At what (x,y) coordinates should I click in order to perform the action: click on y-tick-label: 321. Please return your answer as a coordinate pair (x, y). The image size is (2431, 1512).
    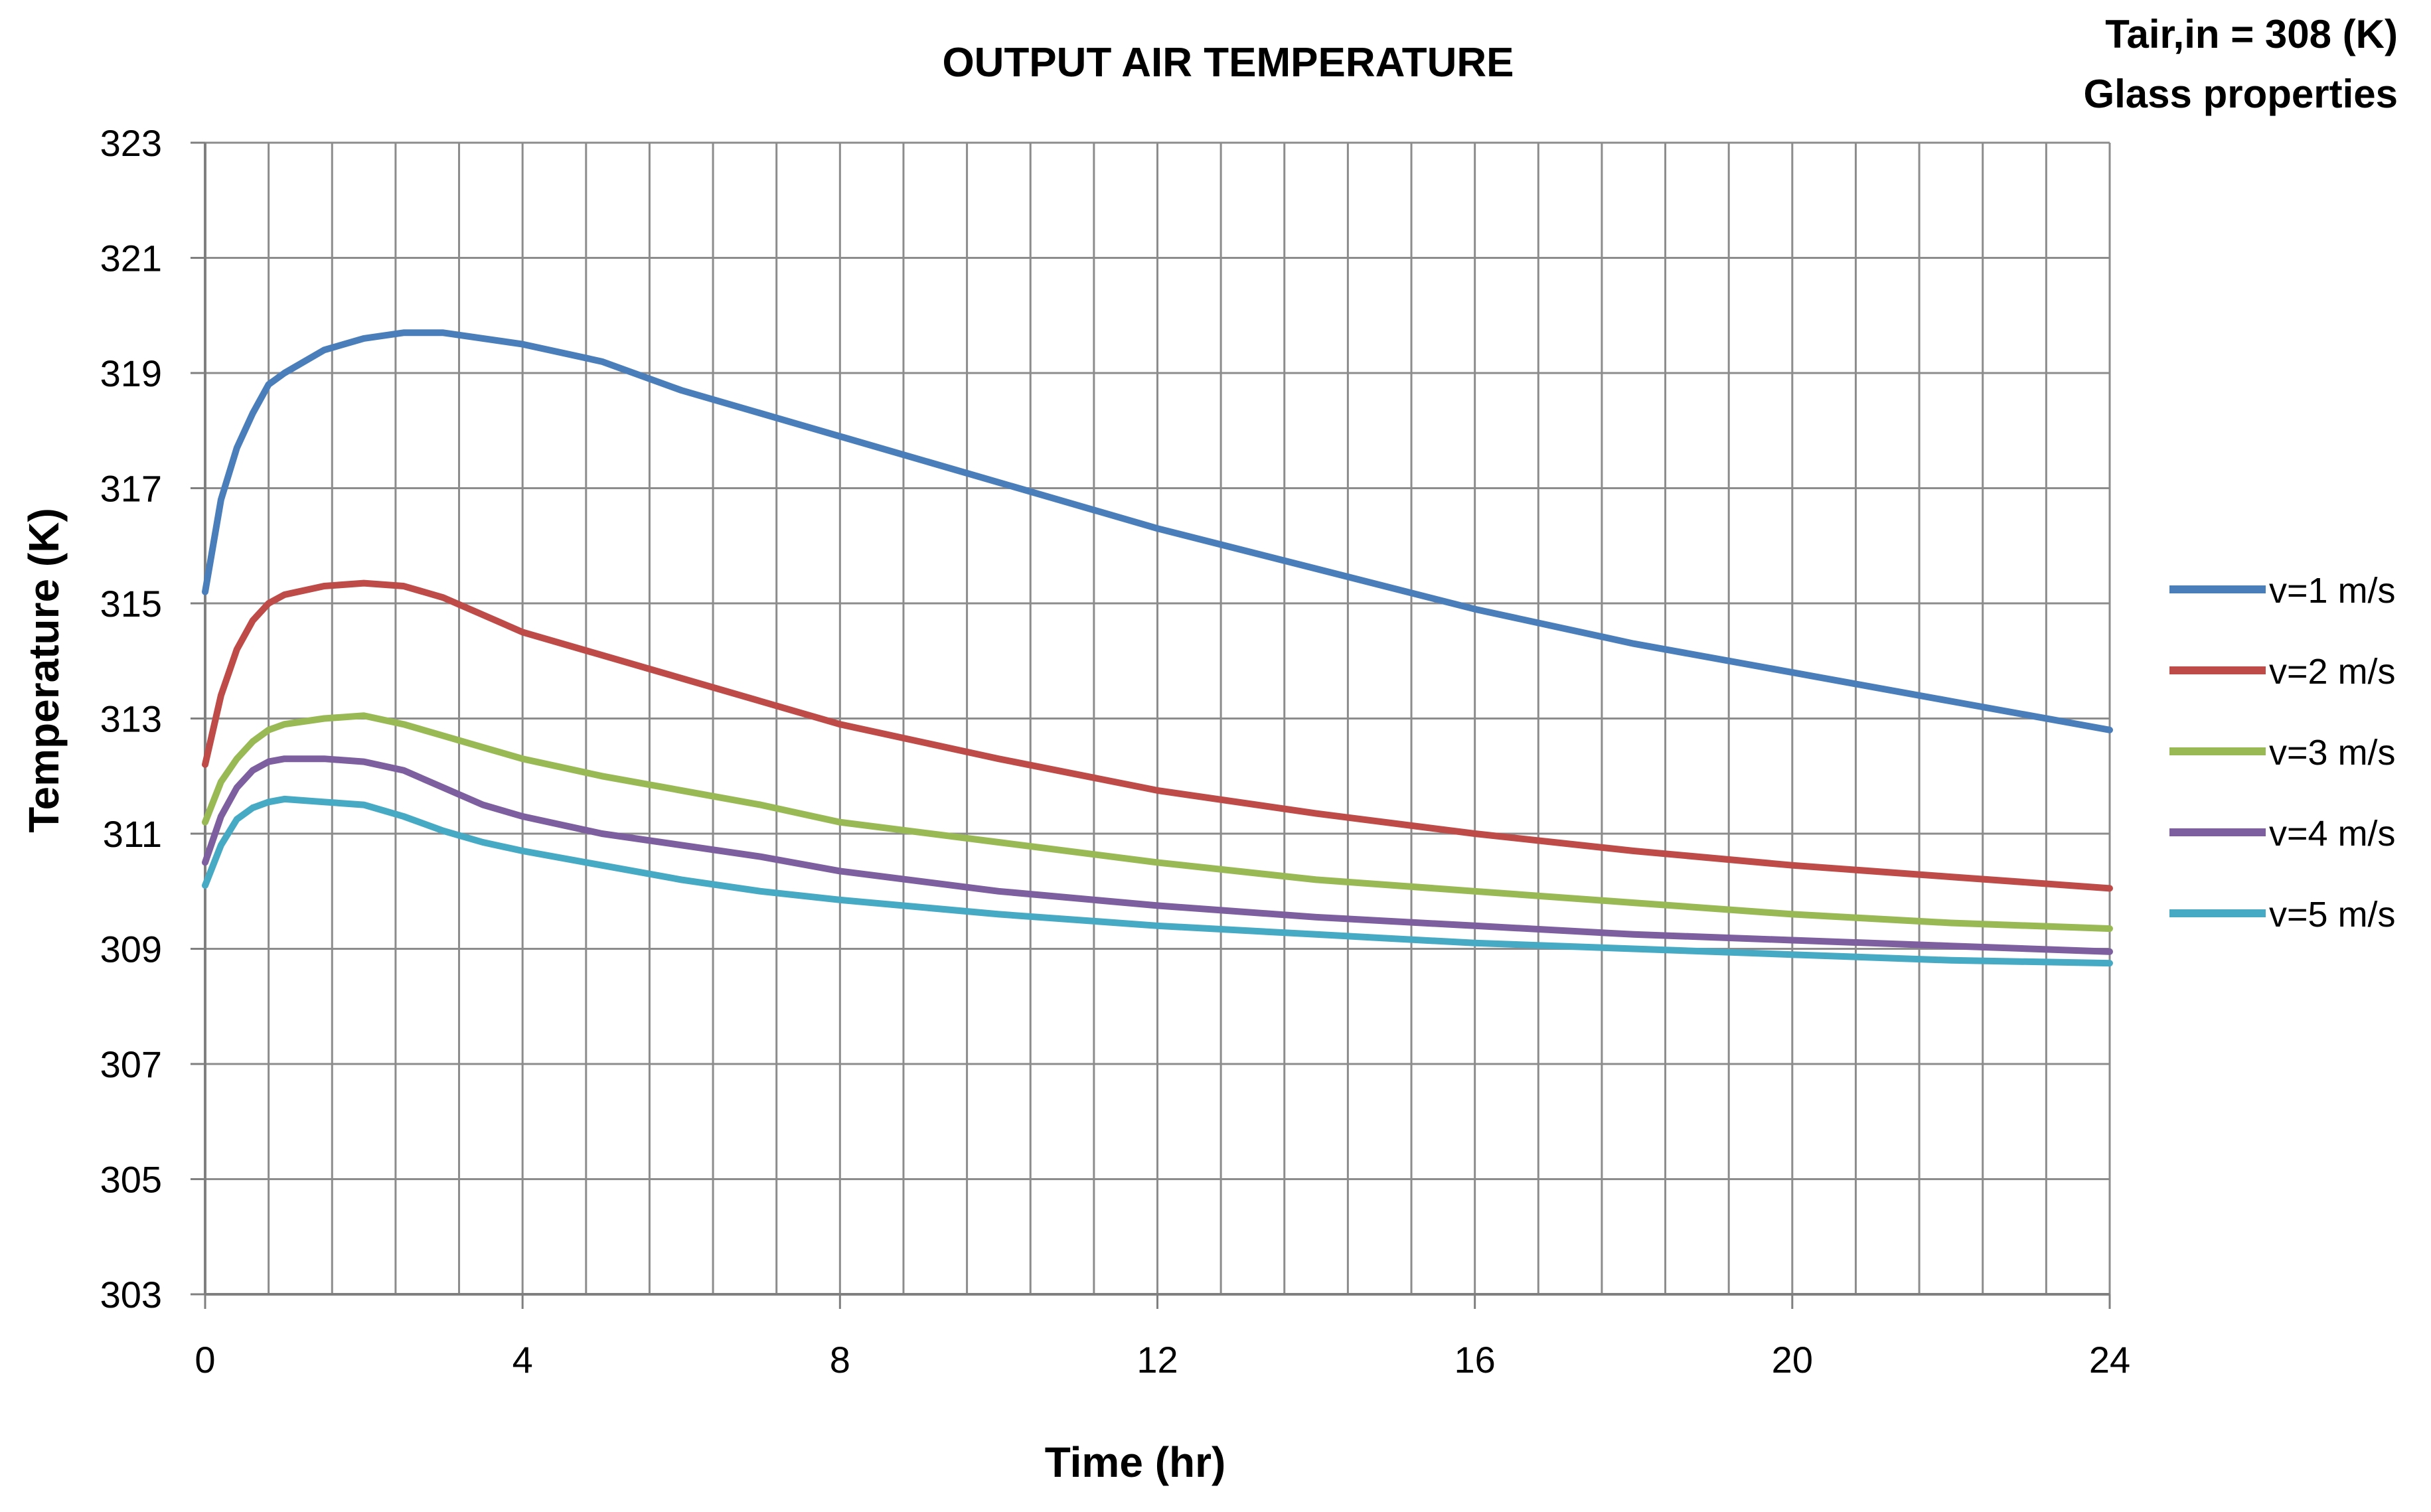
    Looking at the image, I should click on (131, 258).